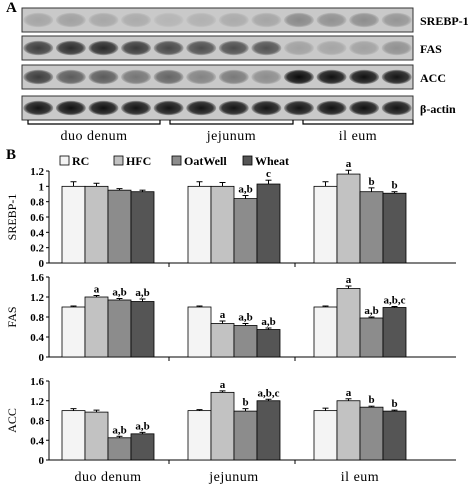 The height and width of the screenshot is (490, 473). Describe the element at coordinates (176, 160) in the screenshot. I see `legend-swatch-oatwell` at that location.